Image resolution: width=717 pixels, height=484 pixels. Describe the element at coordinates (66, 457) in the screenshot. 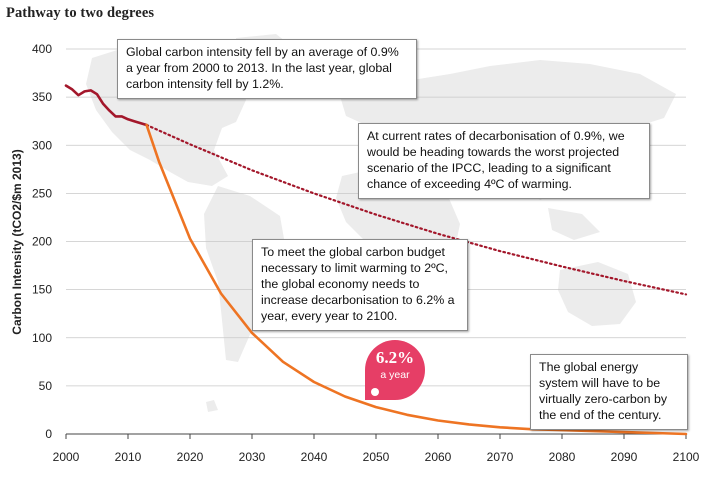

I see `x-tick-label: 2000` at that location.